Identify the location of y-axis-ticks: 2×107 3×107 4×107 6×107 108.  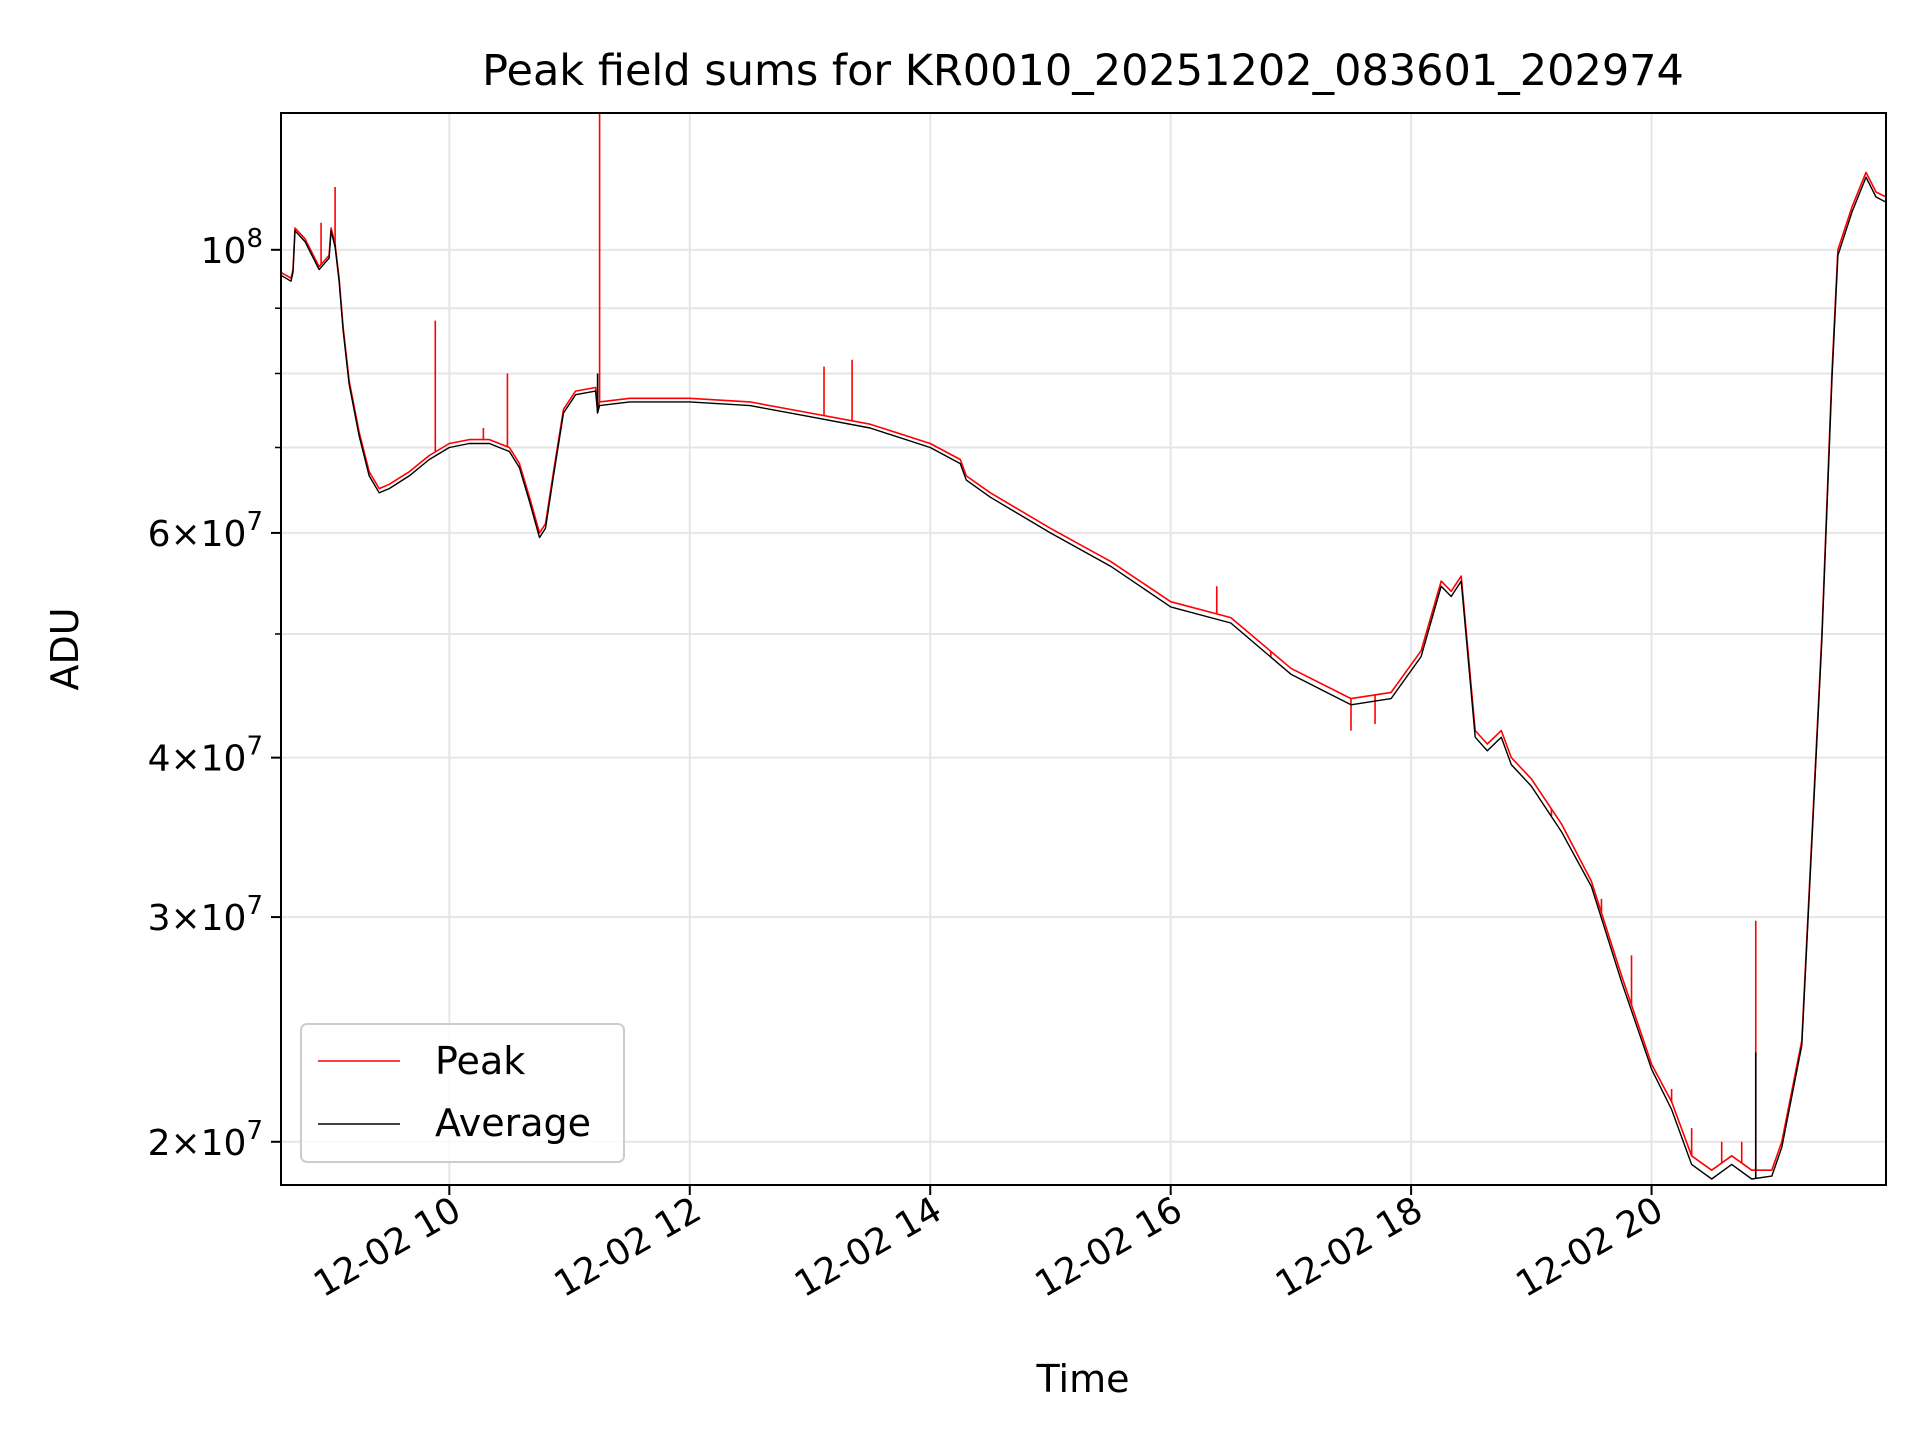
(214, 694).